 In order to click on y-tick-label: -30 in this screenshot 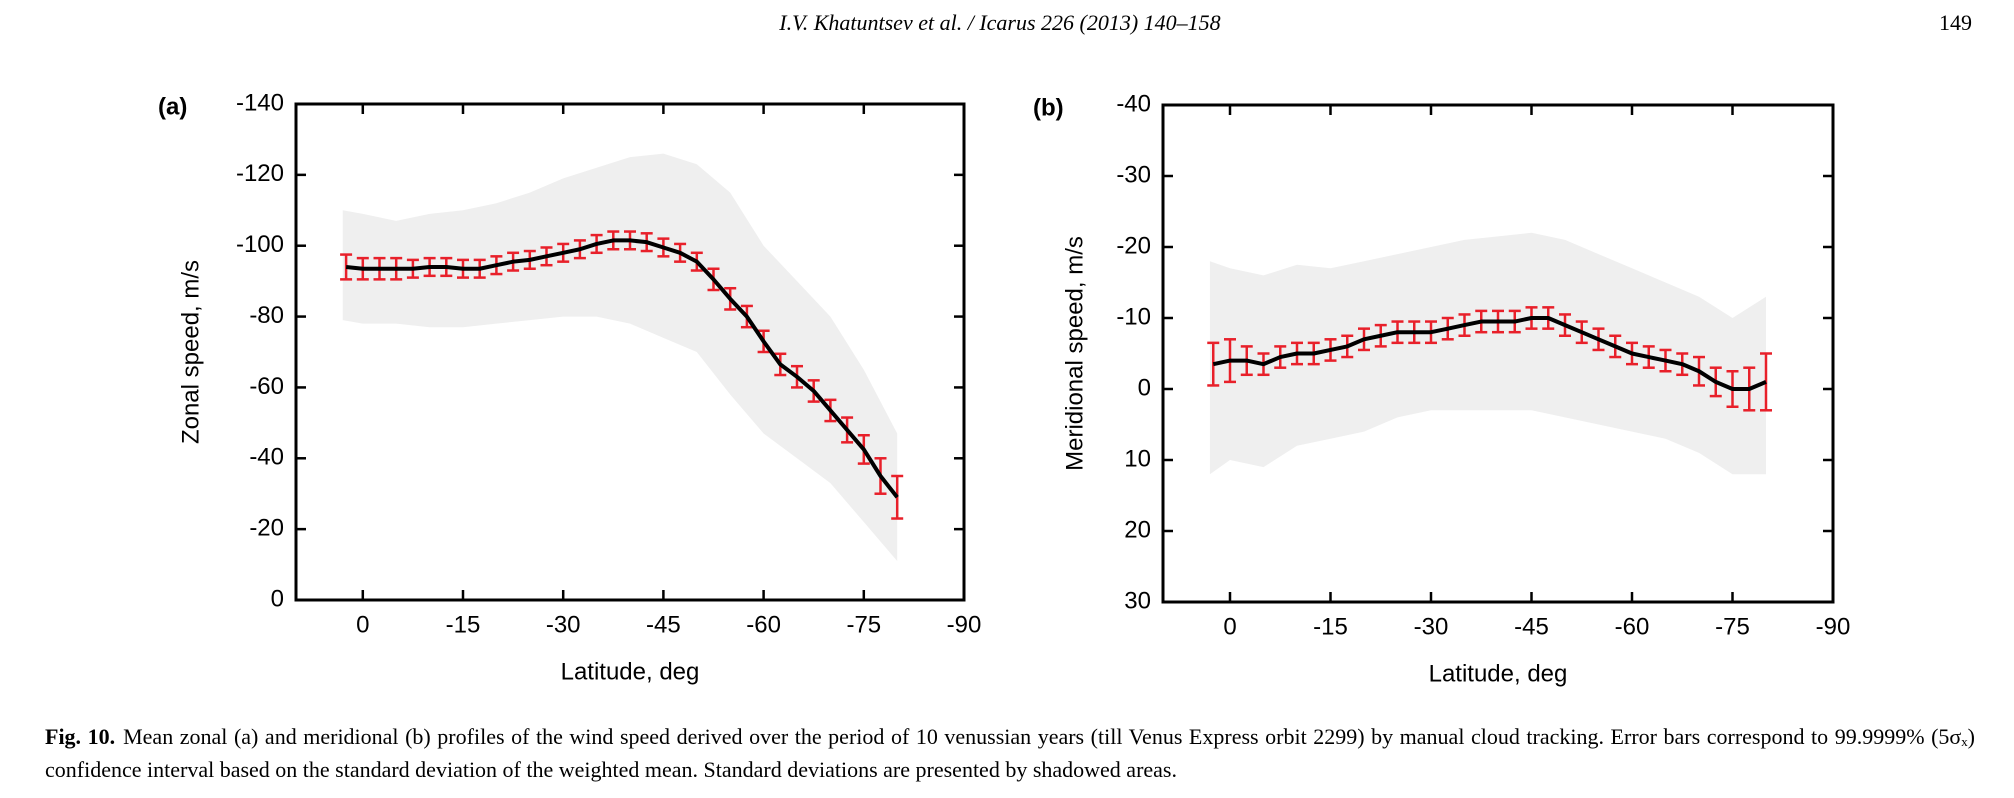, I will do `click(1133, 174)`.